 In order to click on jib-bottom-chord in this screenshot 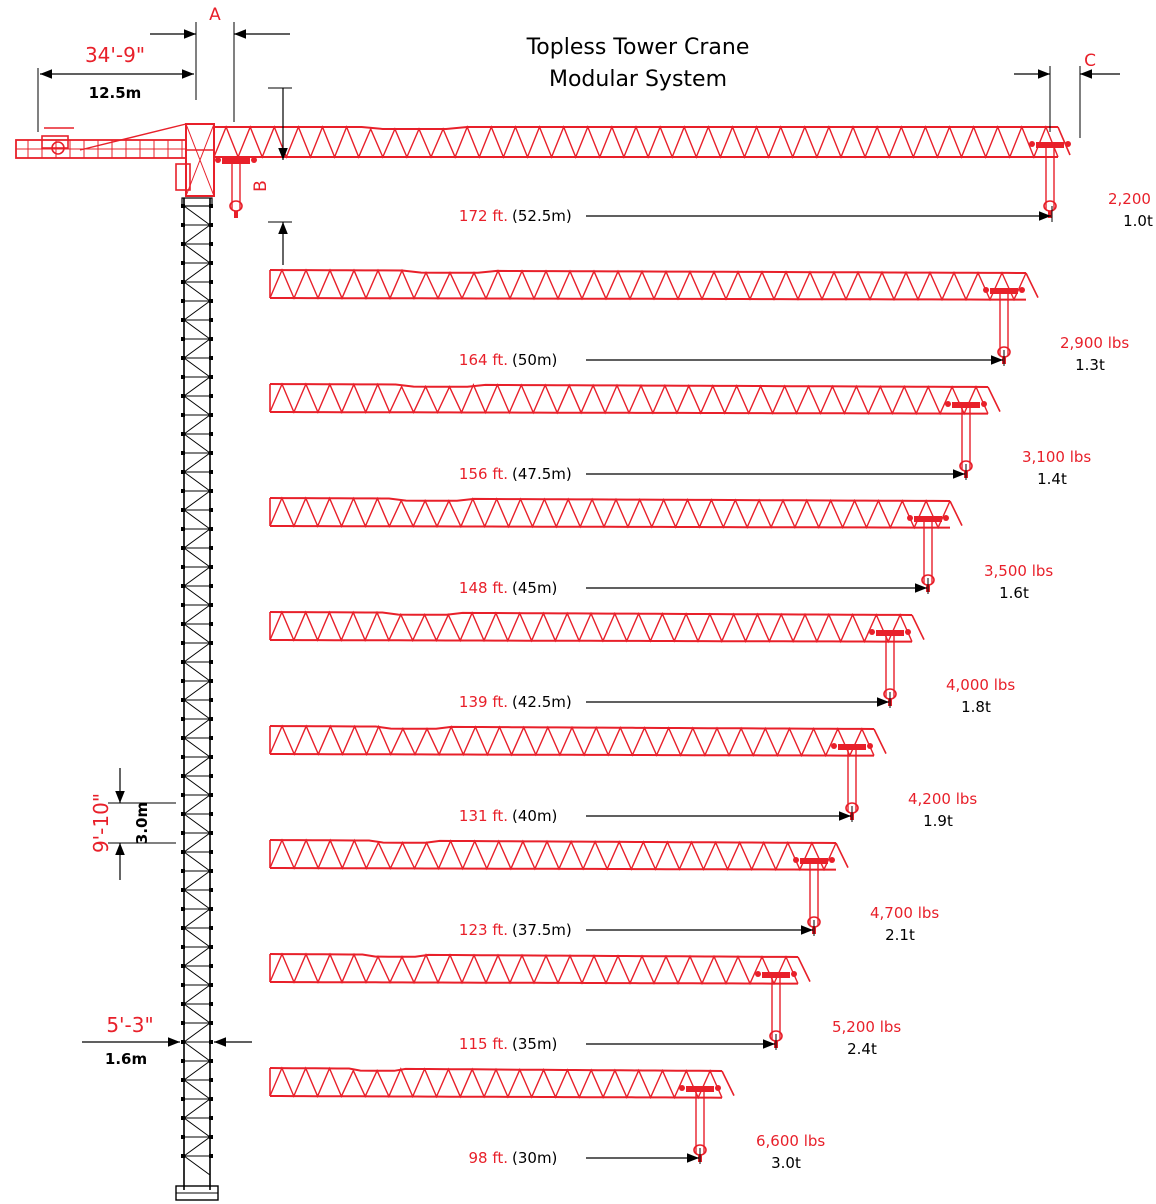, I will do `click(610, 527)`.